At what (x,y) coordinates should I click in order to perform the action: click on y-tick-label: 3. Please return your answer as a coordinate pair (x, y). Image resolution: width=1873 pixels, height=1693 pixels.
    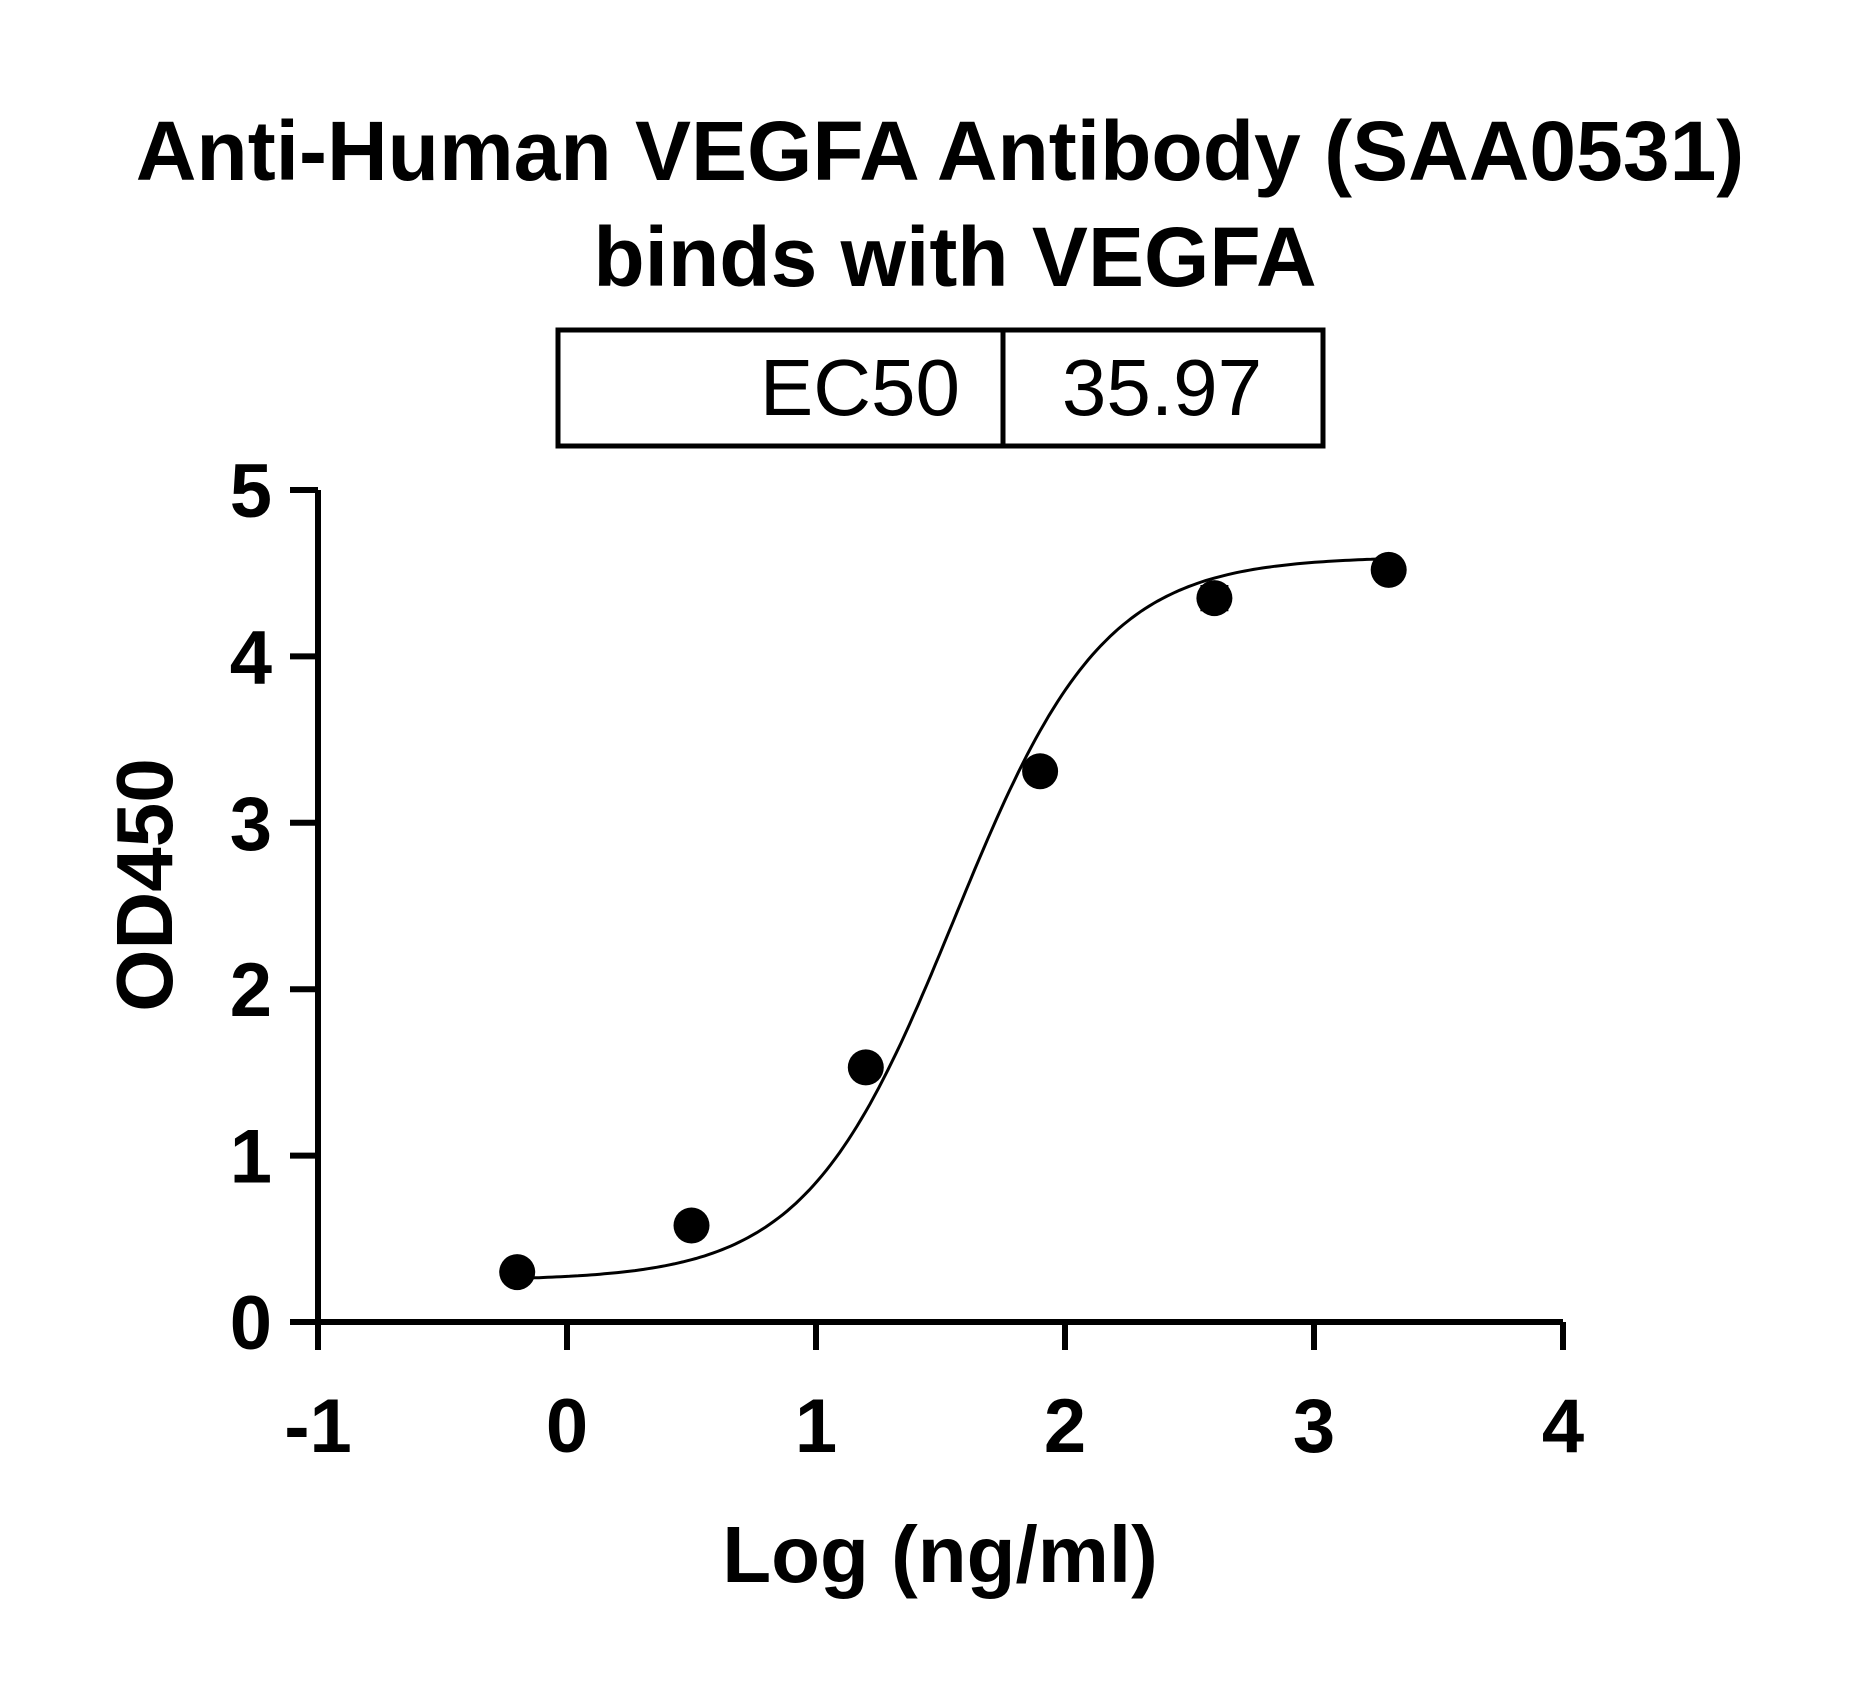
    Looking at the image, I should click on (251, 824).